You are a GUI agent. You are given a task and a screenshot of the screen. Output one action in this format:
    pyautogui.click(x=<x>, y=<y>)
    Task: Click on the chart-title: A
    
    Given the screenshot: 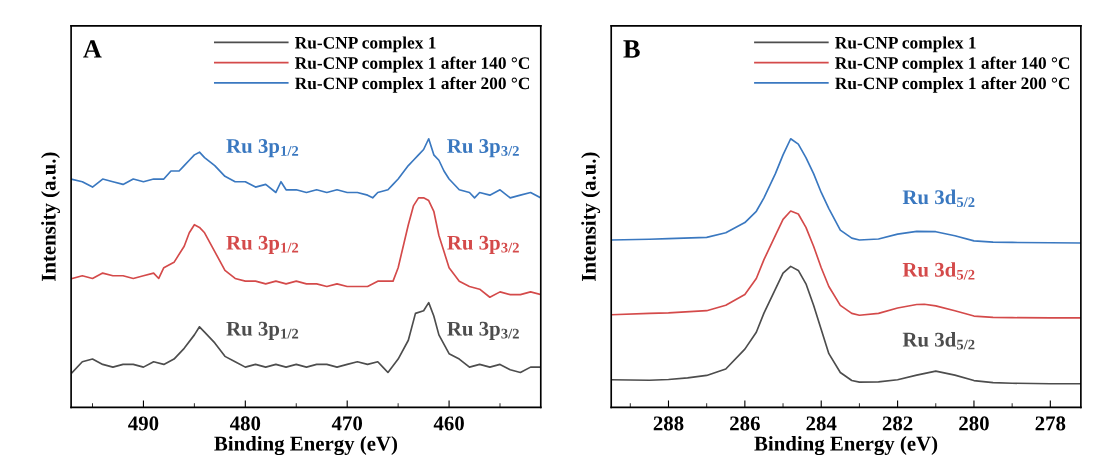 What is the action you would take?
    pyautogui.click(x=92, y=49)
    